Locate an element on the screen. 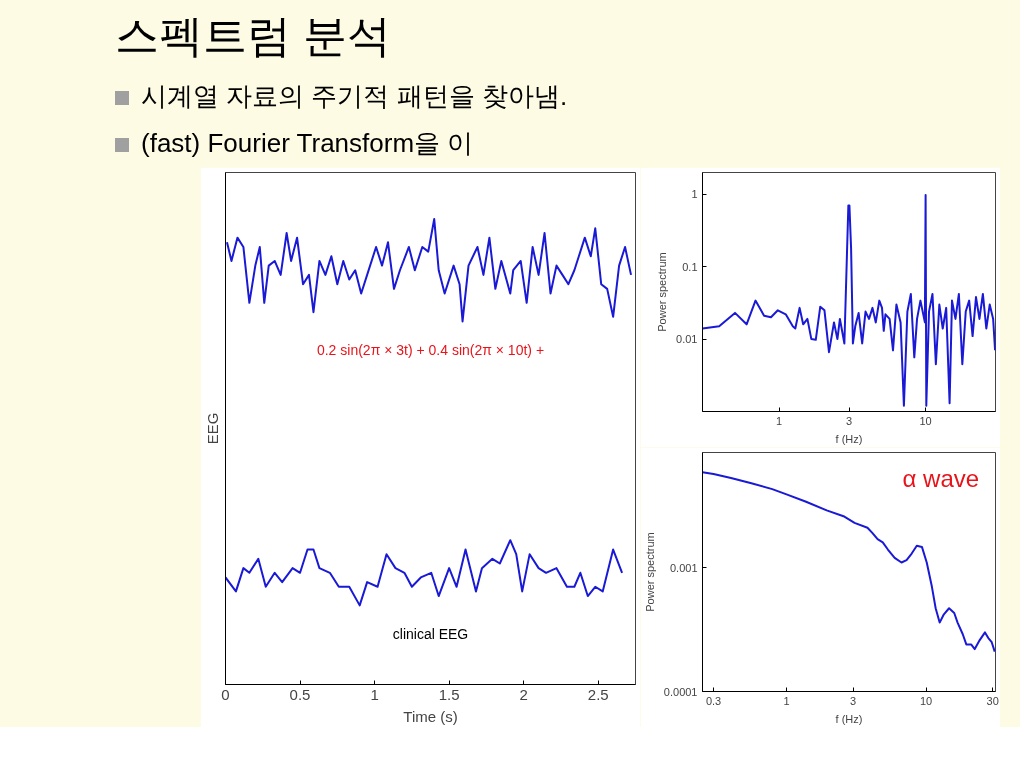 The width and height of the screenshot is (1024, 768). text: 스펙트럼 분석 is located at coordinates (253, 36).